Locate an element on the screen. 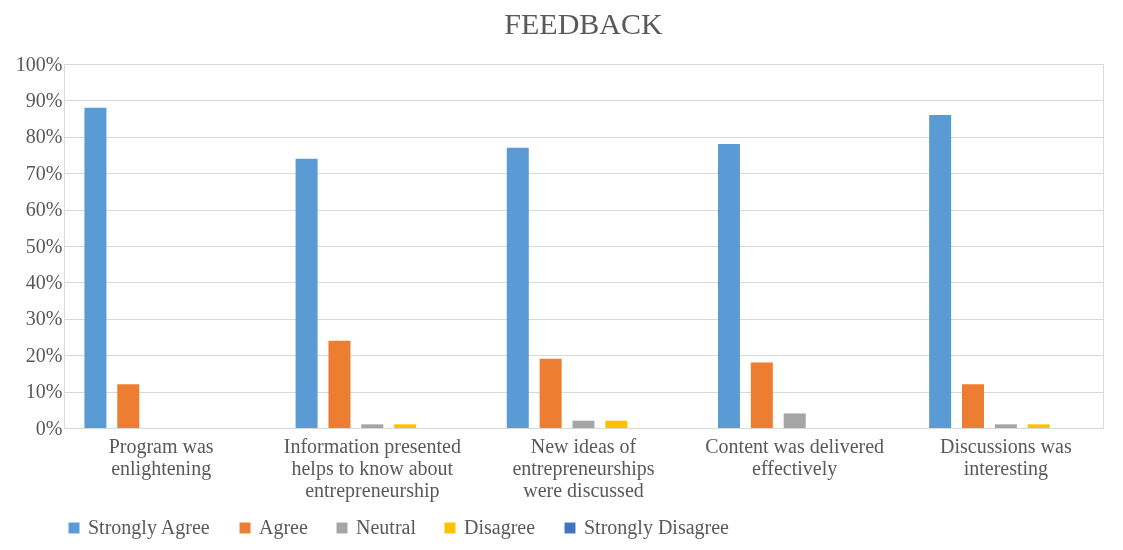 The width and height of the screenshot is (1123, 550). x-tick-label: Content was delivered effectively is located at coordinates (795, 457).